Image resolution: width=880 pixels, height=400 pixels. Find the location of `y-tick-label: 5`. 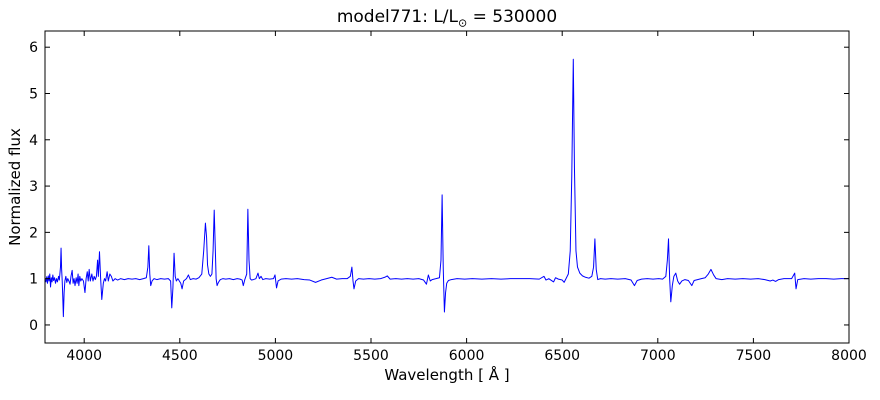

y-tick-label: 5 is located at coordinates (33, 94).